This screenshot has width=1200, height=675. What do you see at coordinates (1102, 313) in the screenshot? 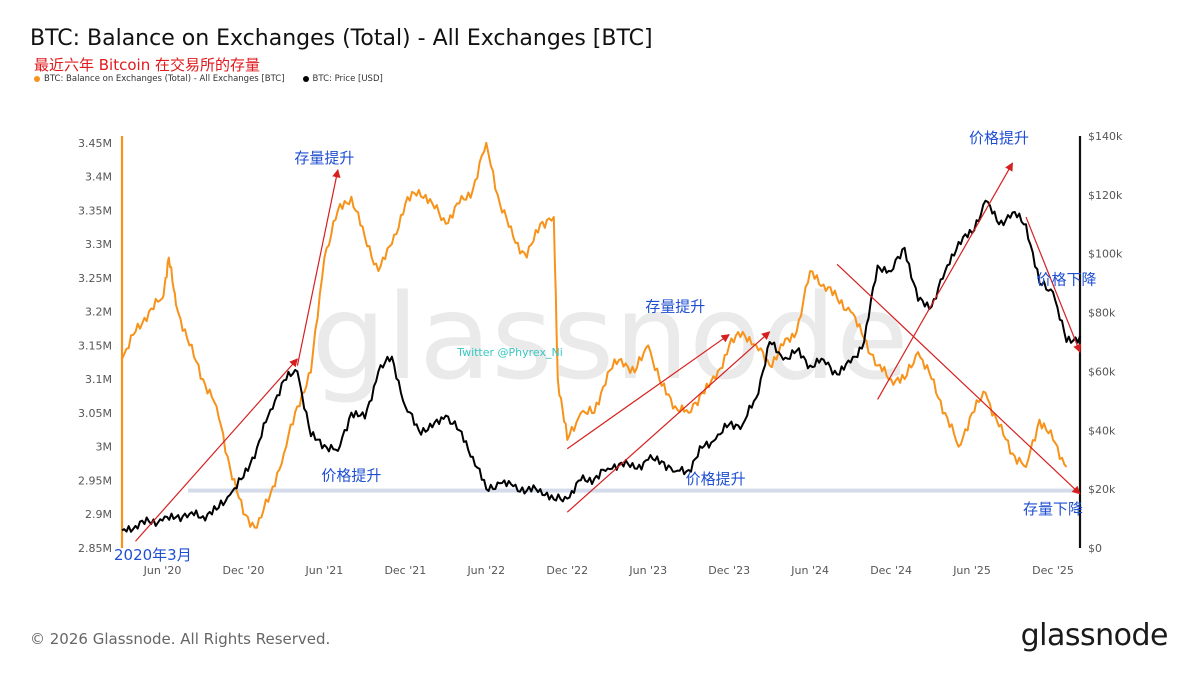
I see `right-tick-label: $80k` at bounding box center [1102, 313].